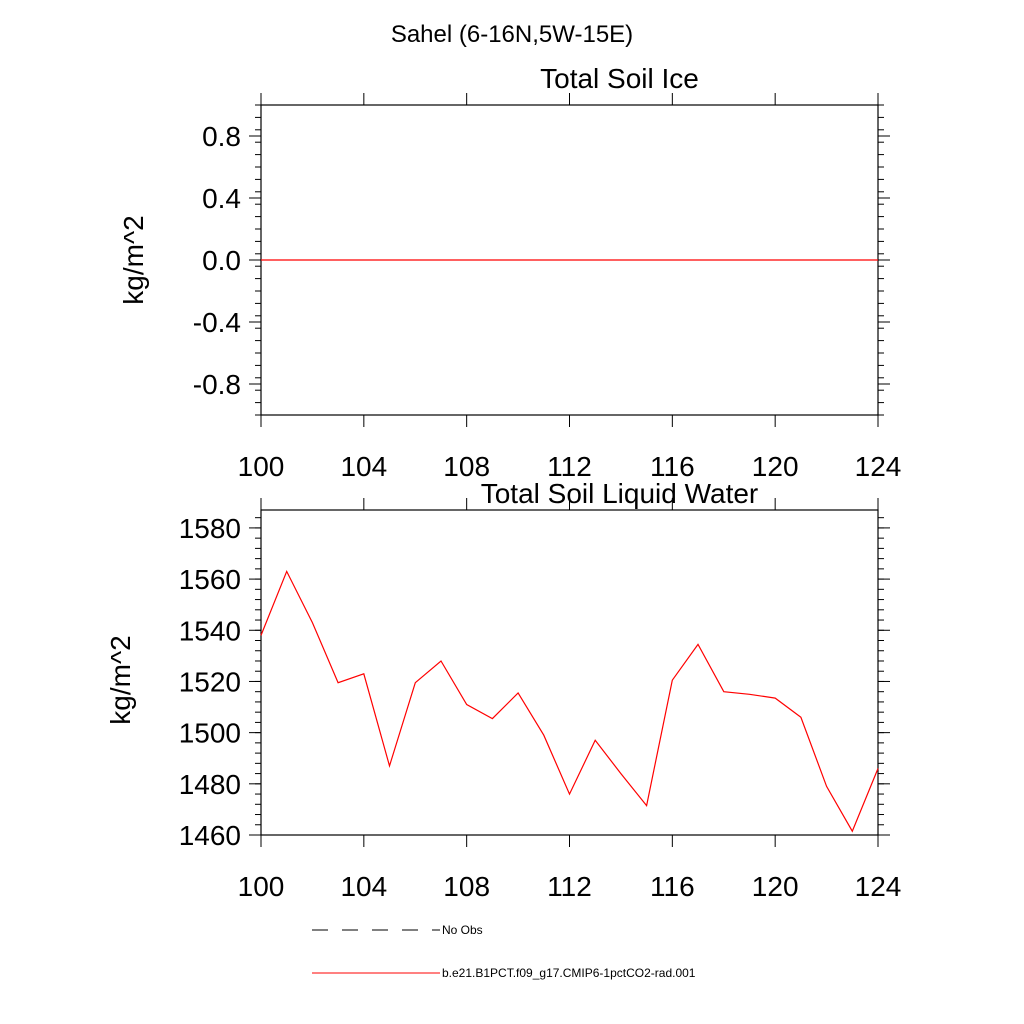  I want to click on panel-title: Total Soil Ice, so click(619, 78).